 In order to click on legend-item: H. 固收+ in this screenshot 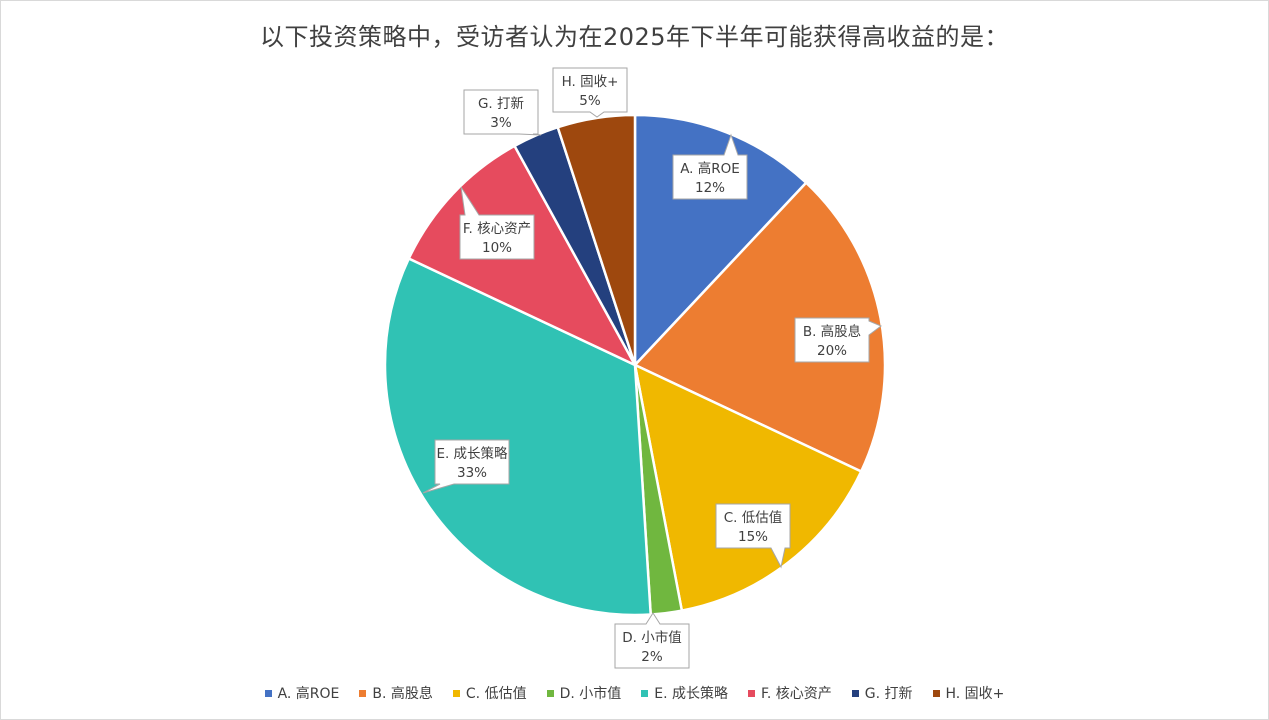, I will do `click(968, 693)`.